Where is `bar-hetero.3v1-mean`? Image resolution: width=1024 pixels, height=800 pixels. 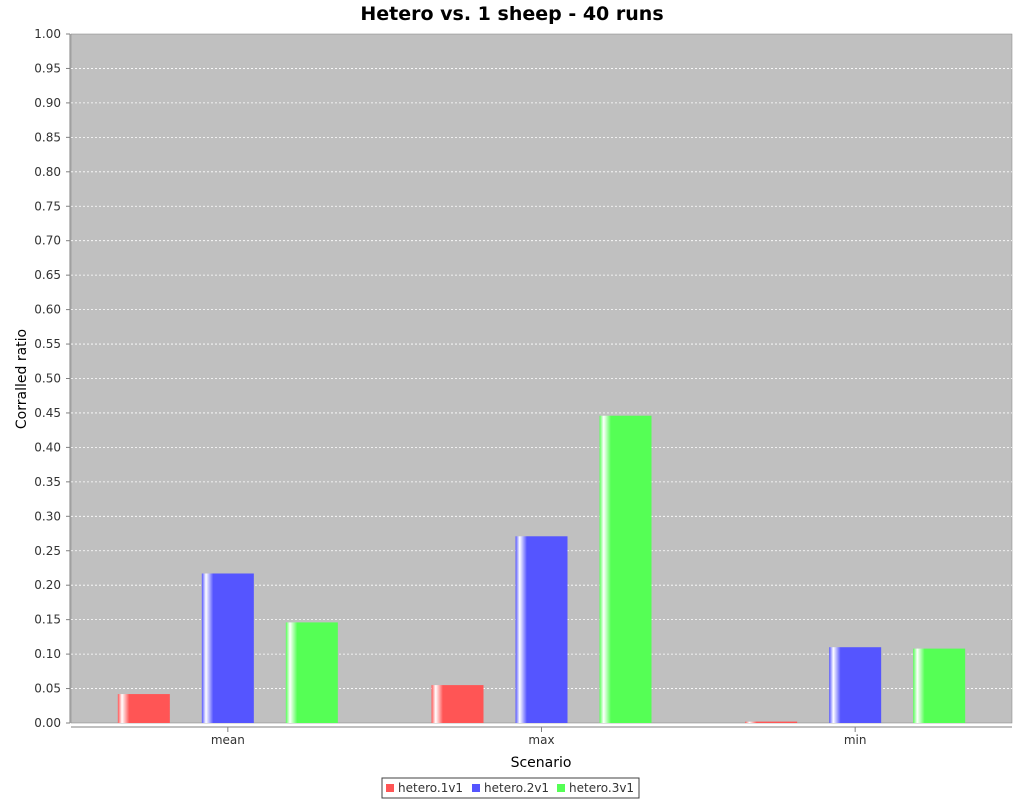 bar-hetero.3v1-mean is located at coordinates (311, 672).